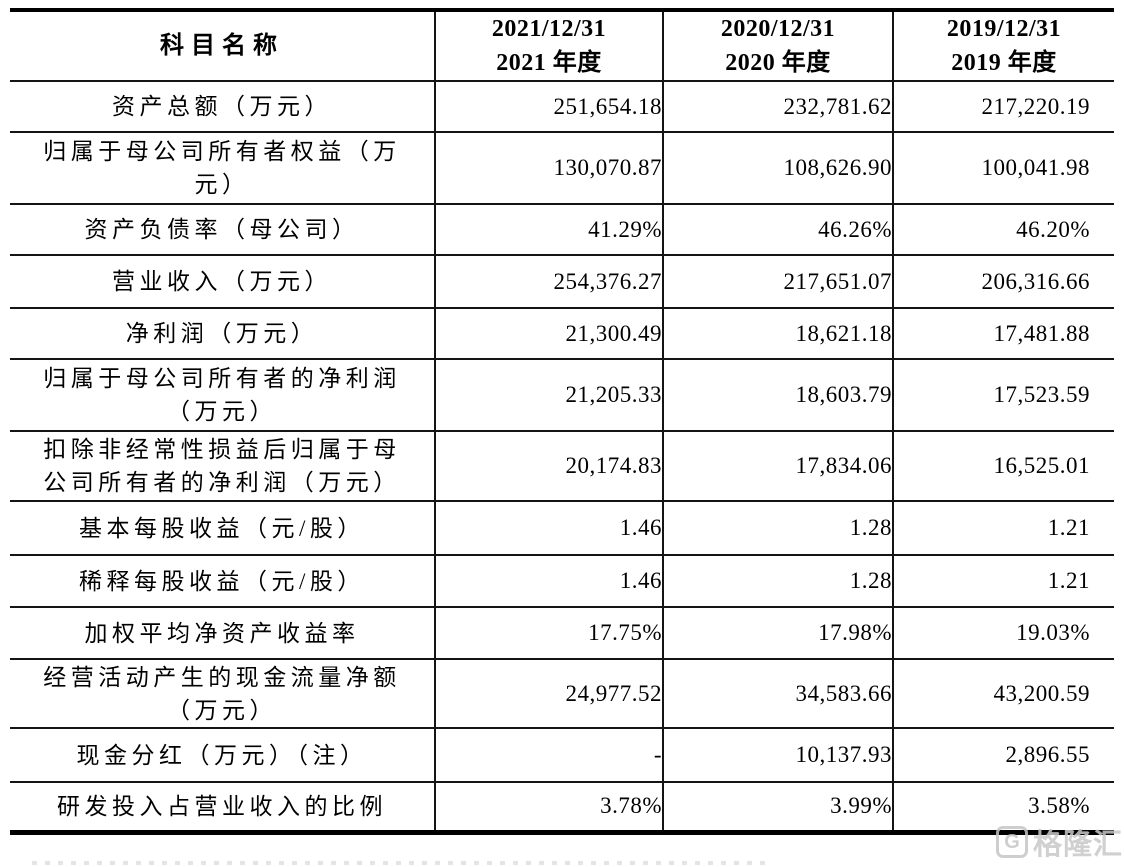 The image size is (1124, 867). I want to click on row-label: 加权平均净资产收益率, so click(222, 633).